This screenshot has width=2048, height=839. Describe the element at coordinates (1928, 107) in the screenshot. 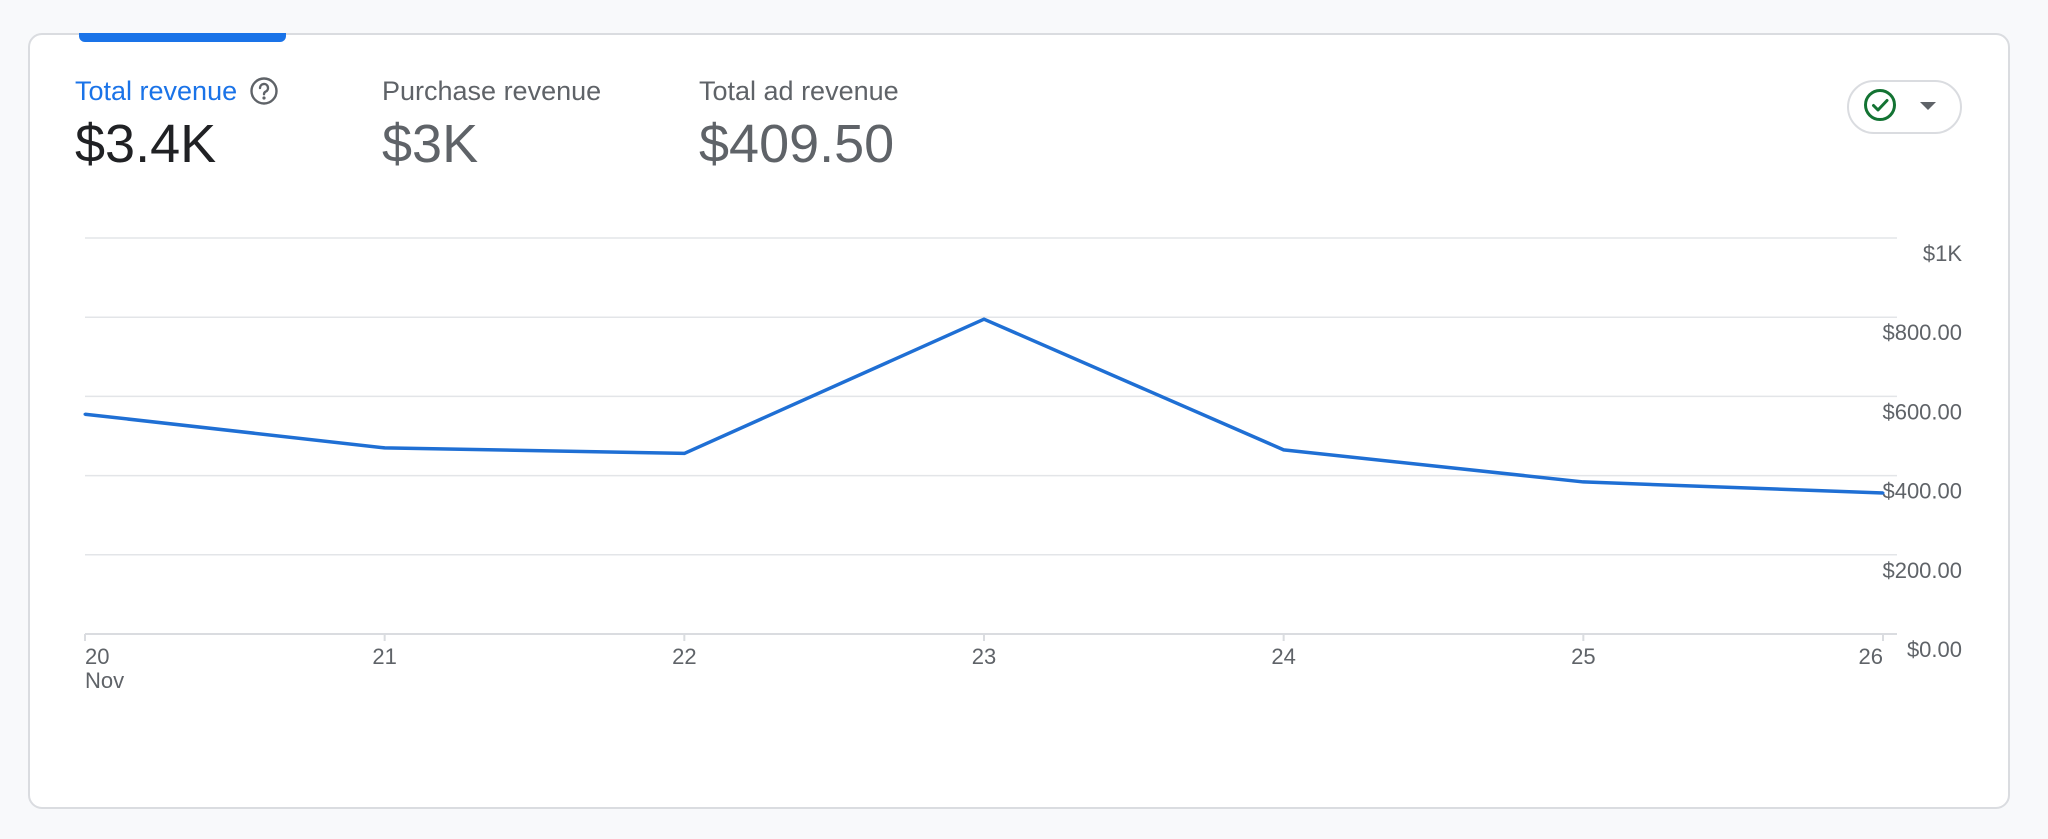

I see `dropdown-arrow-icon` at that location.